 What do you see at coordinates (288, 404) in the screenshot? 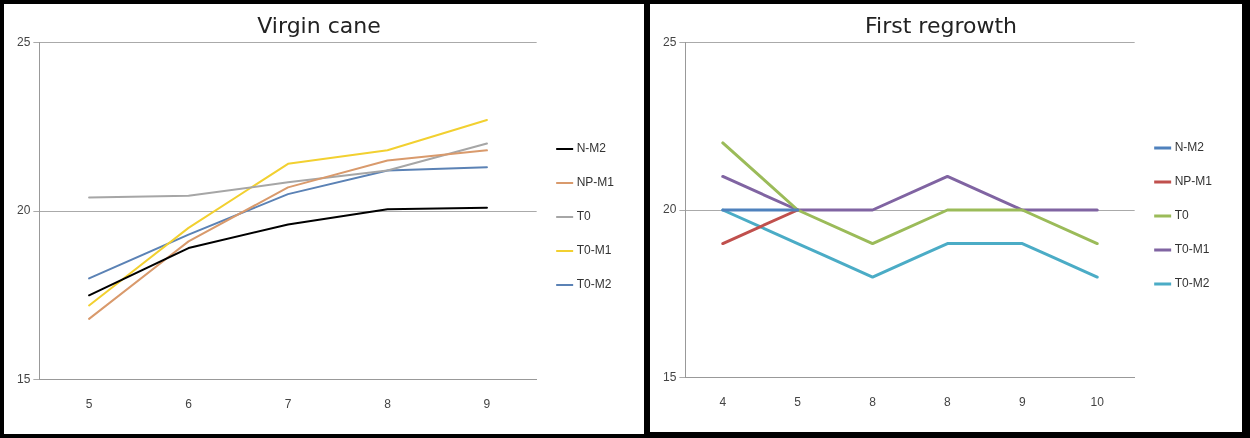
I see `x-tick-label: 7` at bounding box center [288, 404].